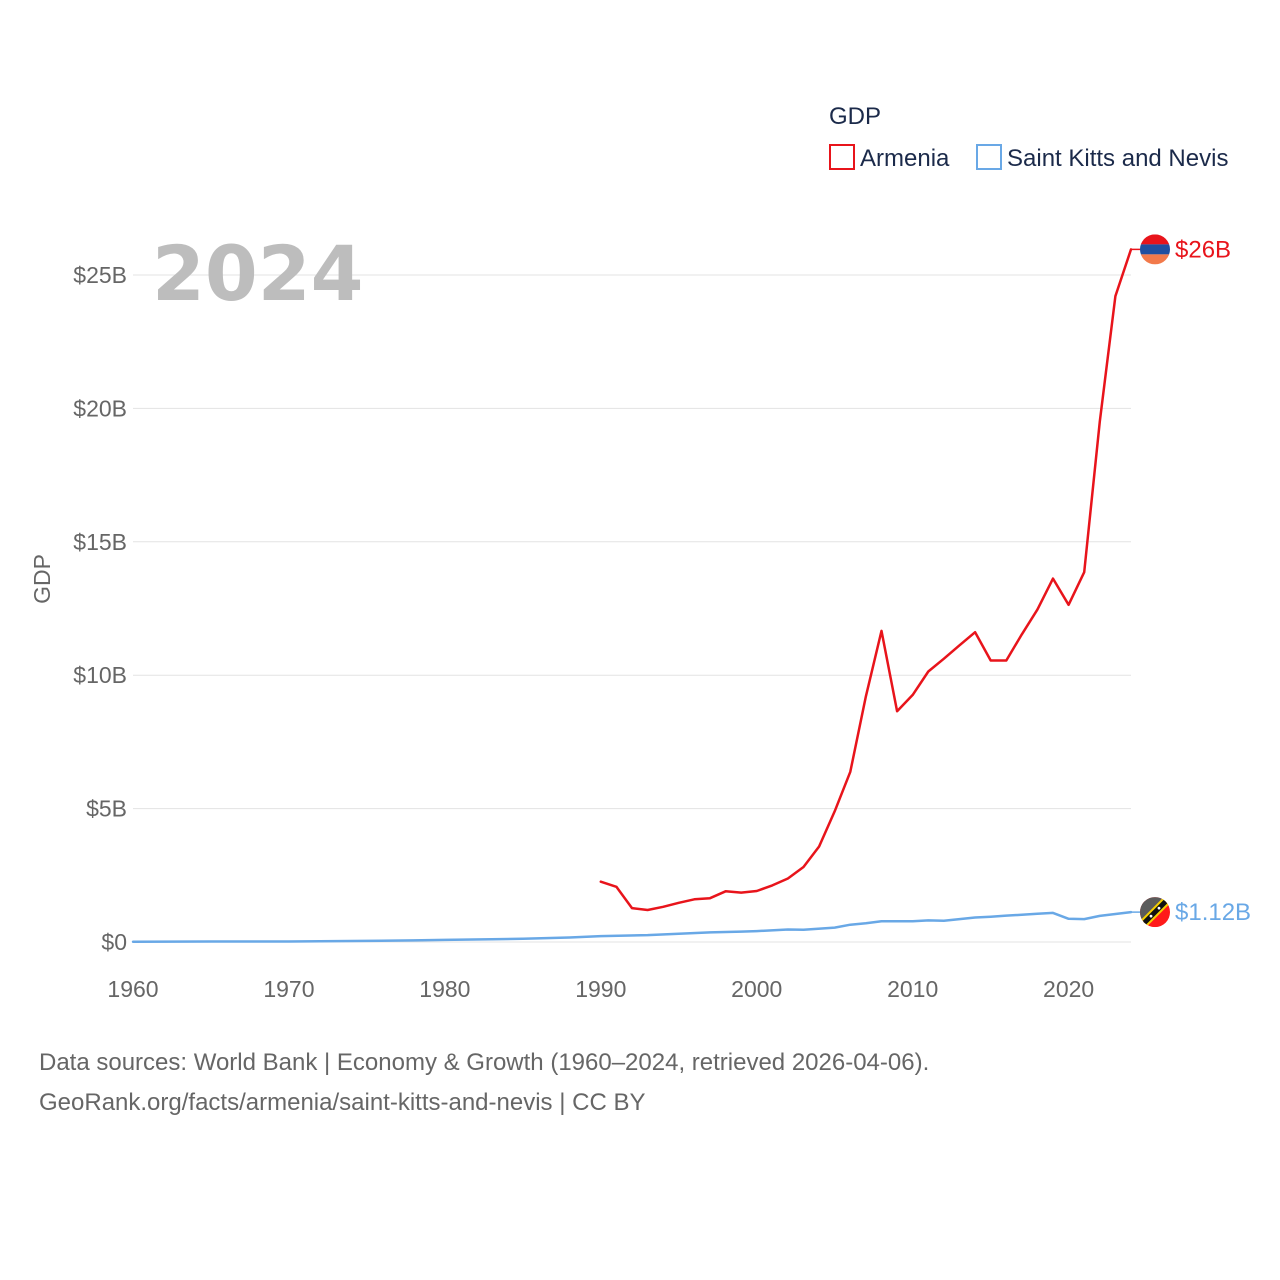 The image size is (1280, 1280). I want to click on series-line-saint-kitts-and-nevis, so click(632, 926).